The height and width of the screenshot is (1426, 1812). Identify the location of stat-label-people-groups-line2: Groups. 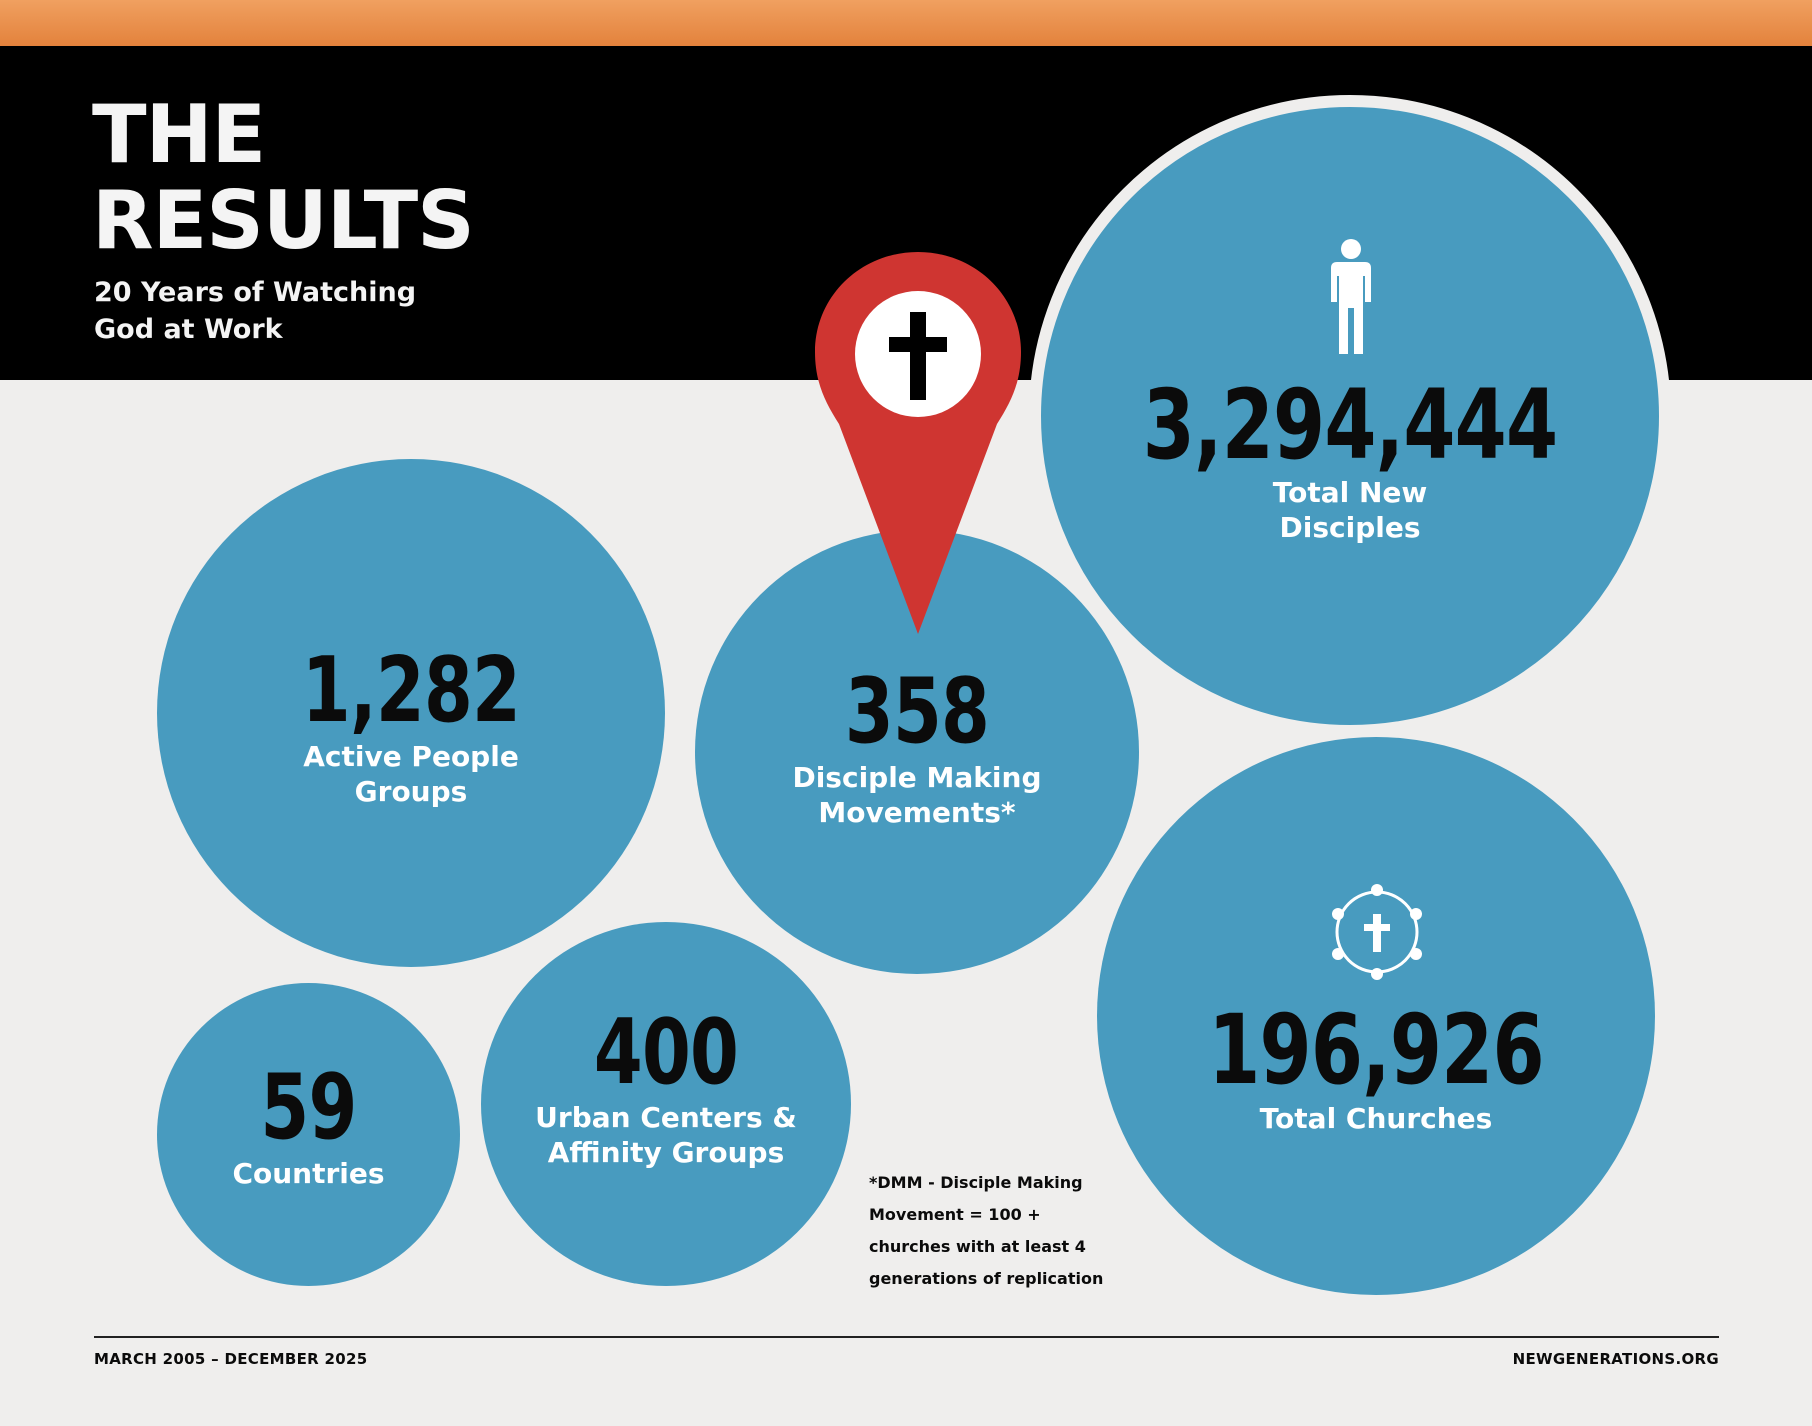
(411, 791).